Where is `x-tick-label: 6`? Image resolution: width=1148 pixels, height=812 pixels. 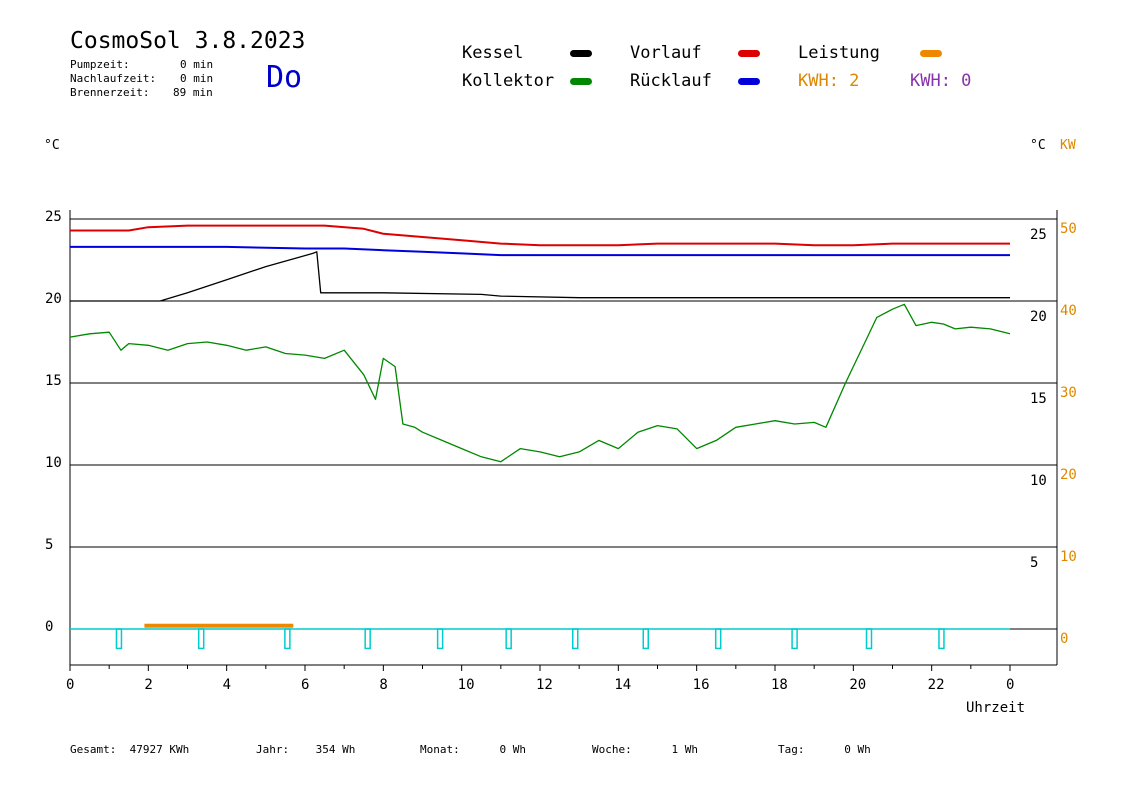 x-tick-label: 6 is located at coordinates (305, 685).